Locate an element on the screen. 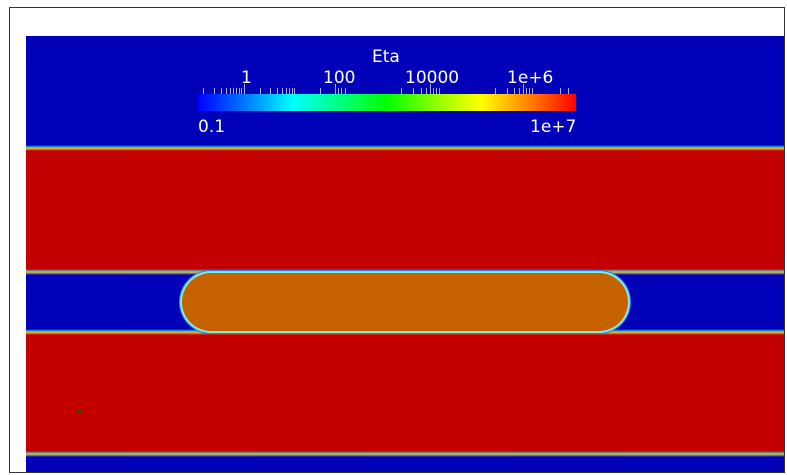 Image resolution: width=787 pixels, height=475 pixels. legend-range-max: 1e+7 is located at coordinates (553, 127).